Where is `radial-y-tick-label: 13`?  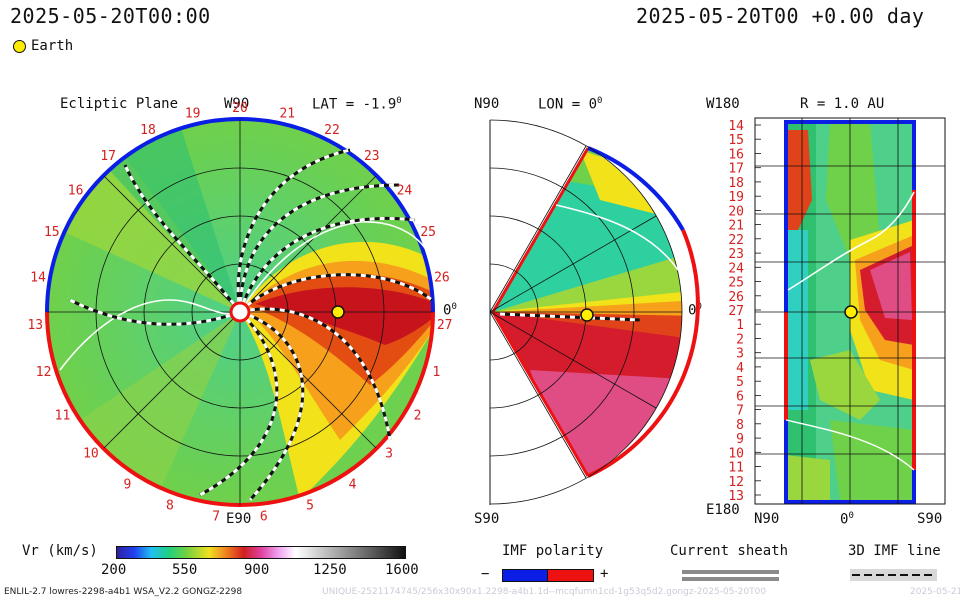 radial-y-tick-label: 13 is located at coordinates (736, 496).